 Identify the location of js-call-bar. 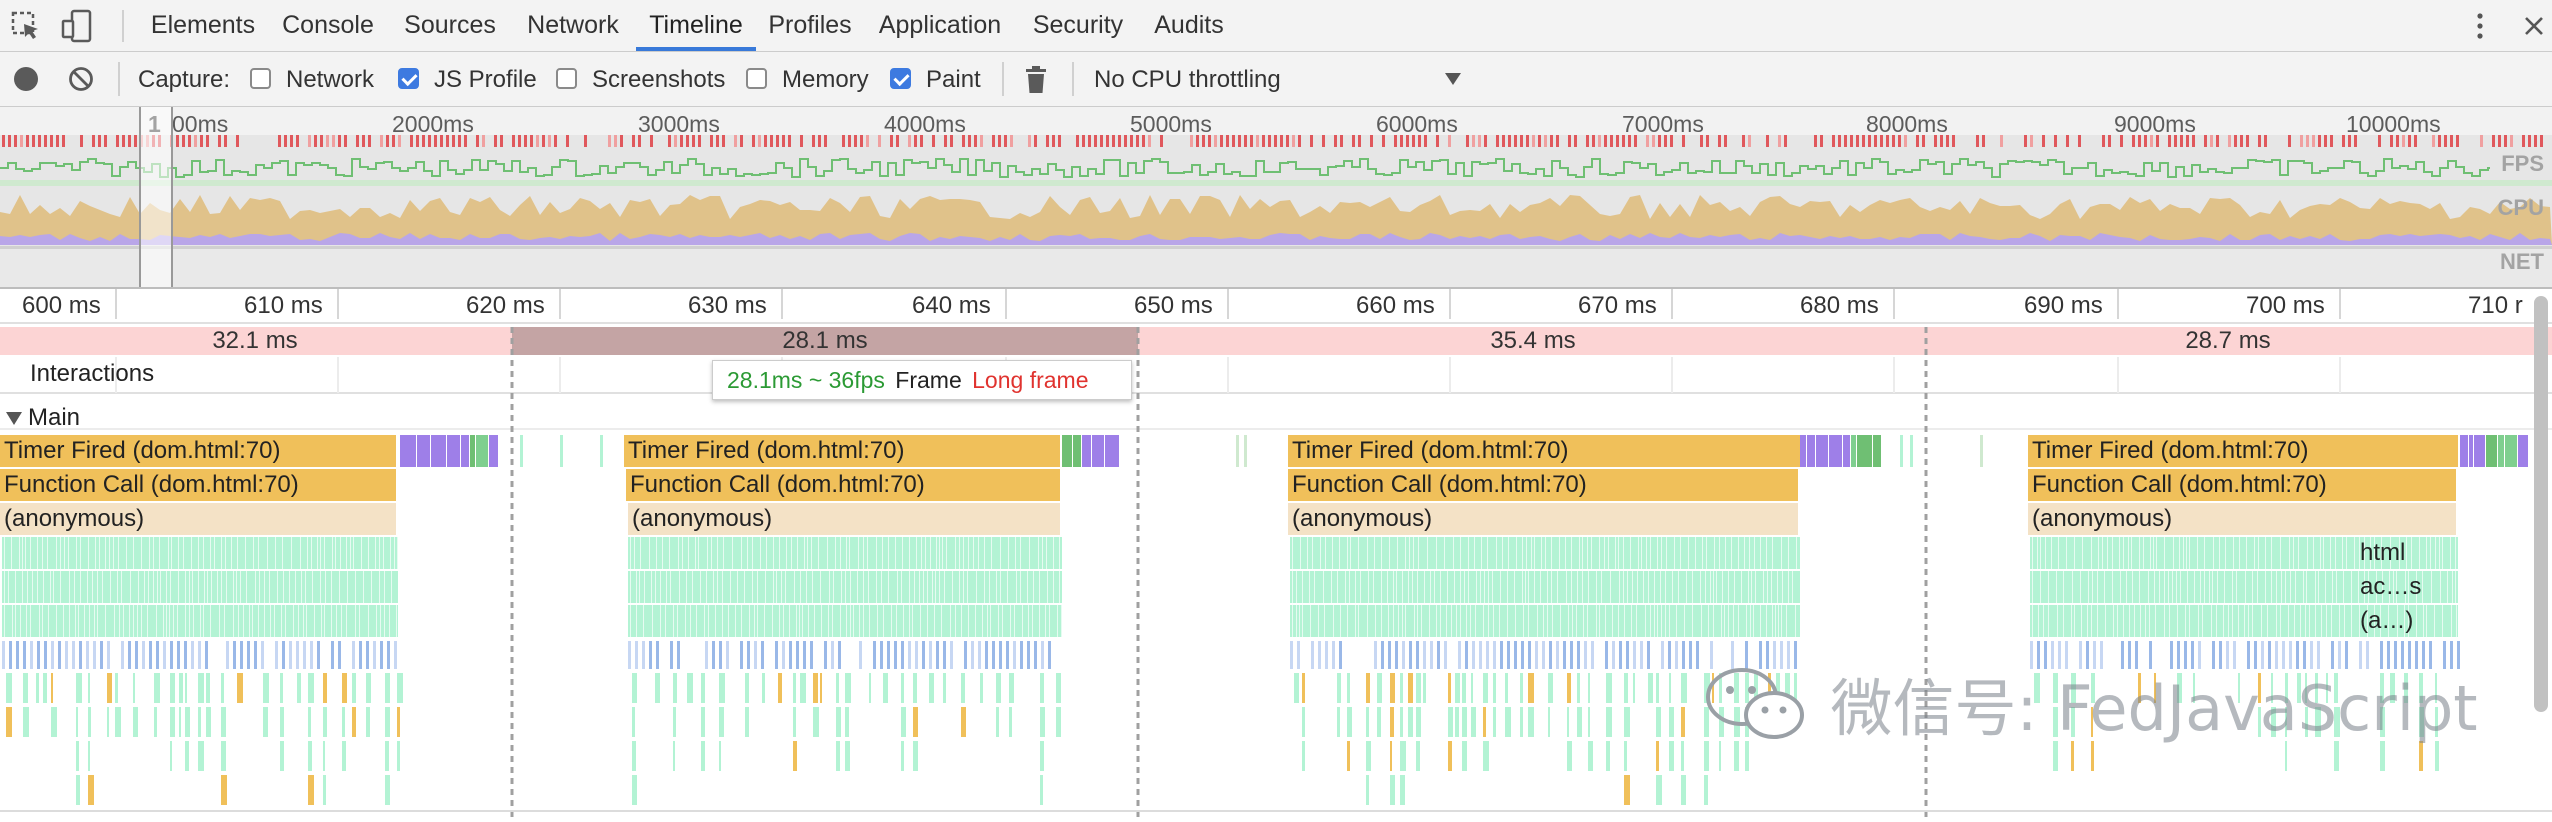
(2244, 553).